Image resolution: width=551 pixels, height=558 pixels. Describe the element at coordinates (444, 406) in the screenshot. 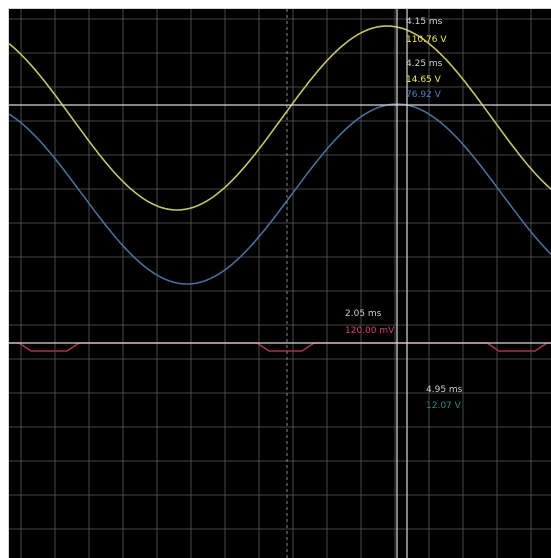

I see `low-cursor-value-readout: 12.07 V` at that location.